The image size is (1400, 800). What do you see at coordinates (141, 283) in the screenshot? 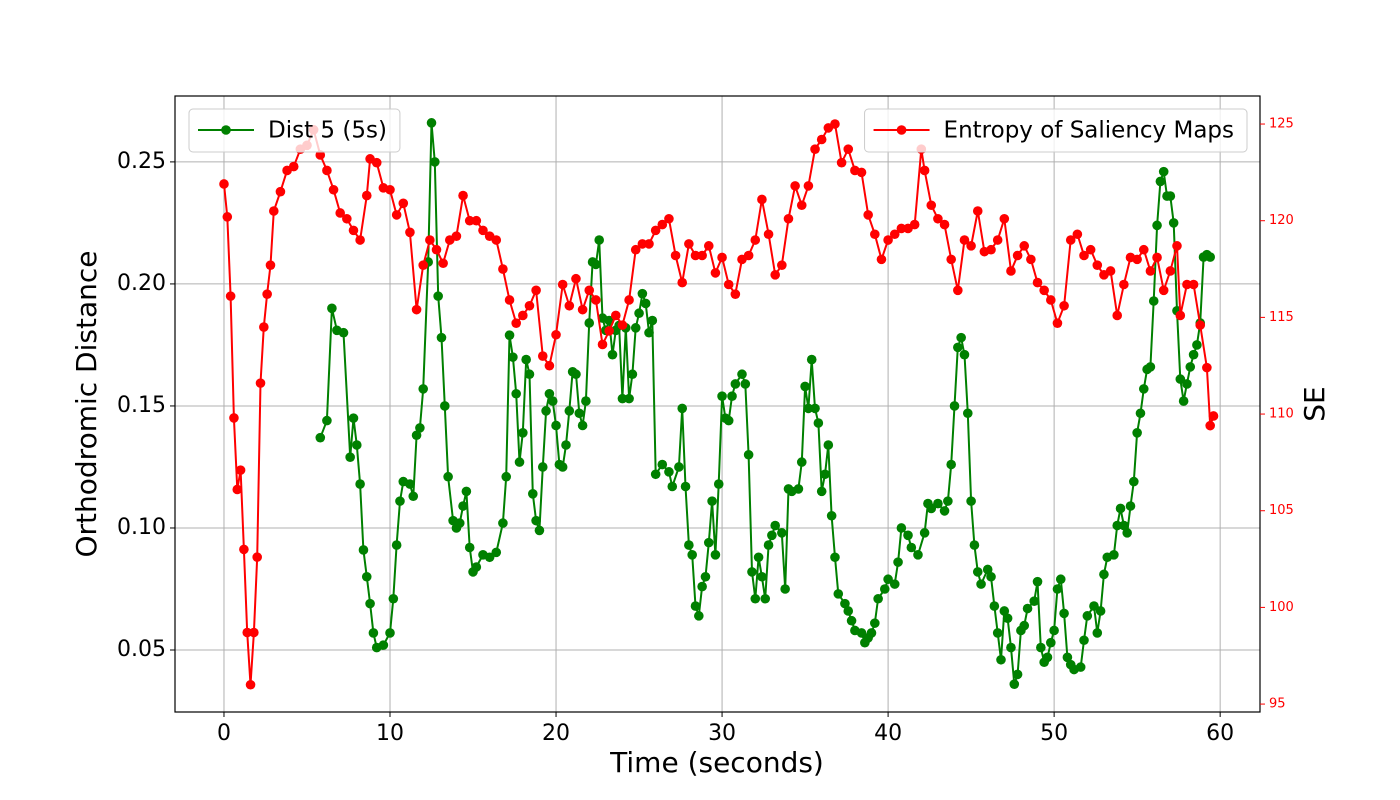
I see `y-tick-label: 0.20` at bounding box center [141, 283].